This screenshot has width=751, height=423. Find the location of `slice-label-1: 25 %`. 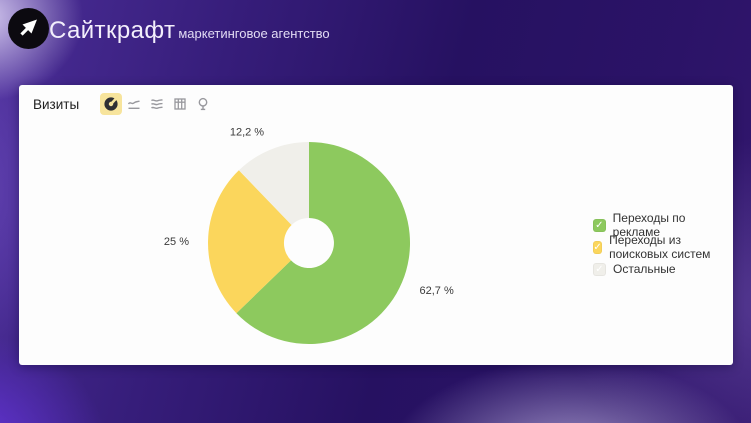

slice-label-1: 25 % is located at coordinates (176, 242).